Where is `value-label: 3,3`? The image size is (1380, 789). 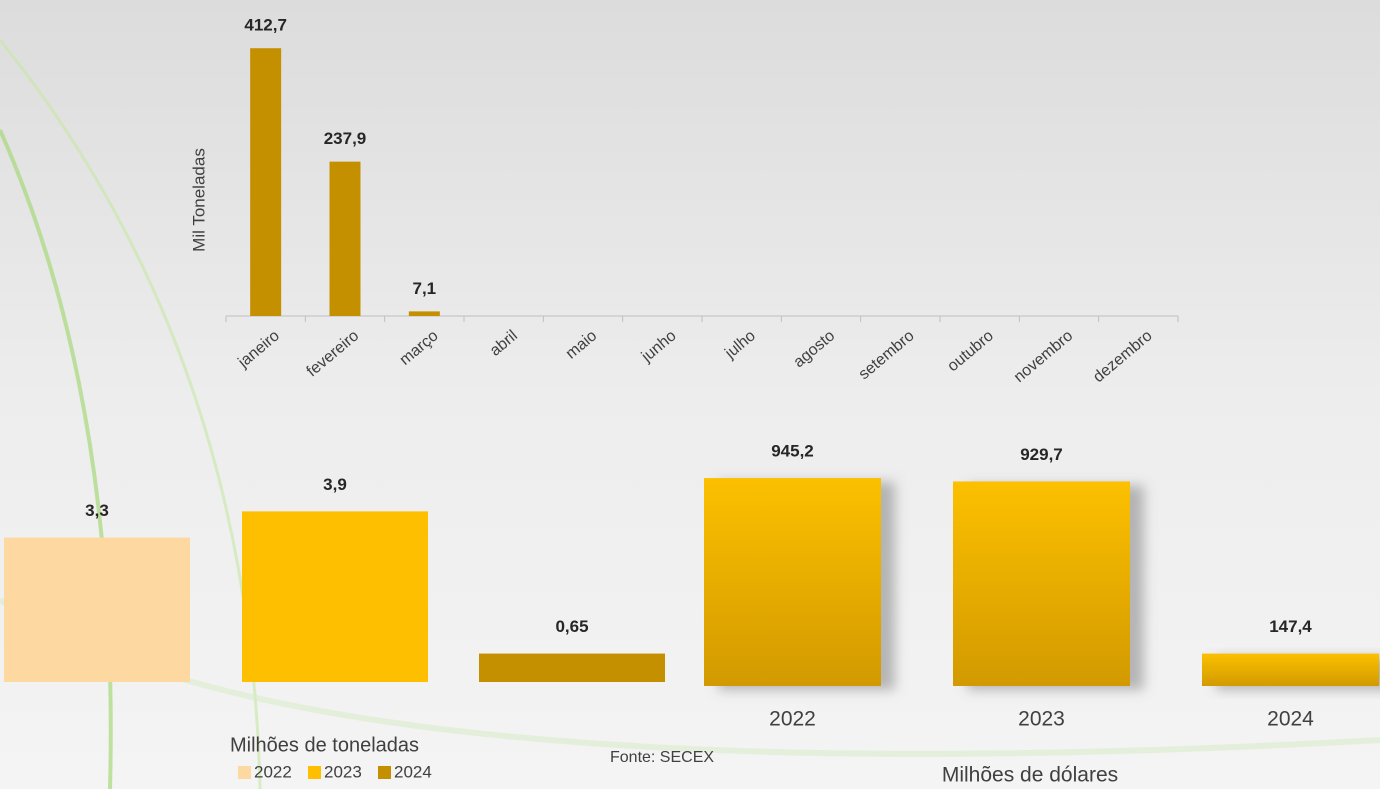
value-label: 3,3 is located at coordinates (97, 510).